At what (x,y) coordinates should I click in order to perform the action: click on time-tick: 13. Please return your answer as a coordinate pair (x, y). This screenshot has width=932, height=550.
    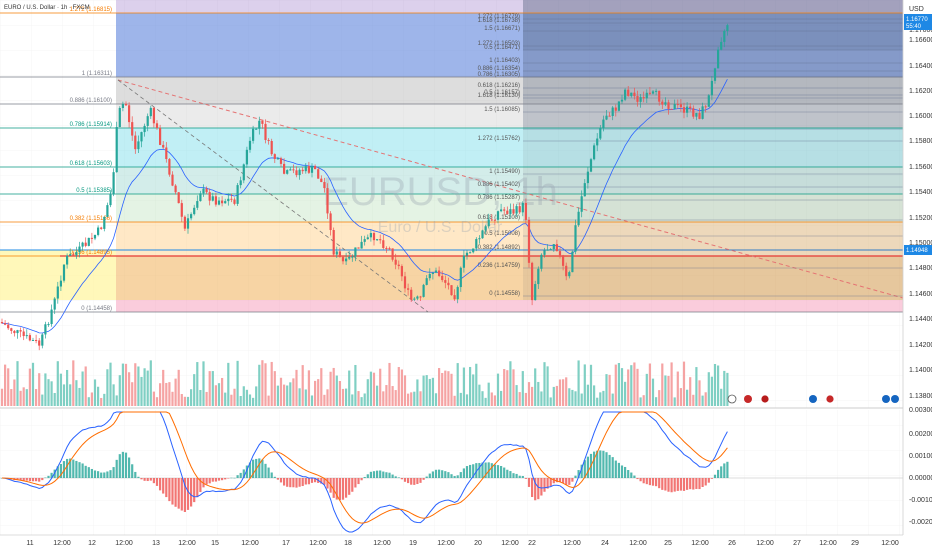
    Looking at the image, I should click on (156, 543).